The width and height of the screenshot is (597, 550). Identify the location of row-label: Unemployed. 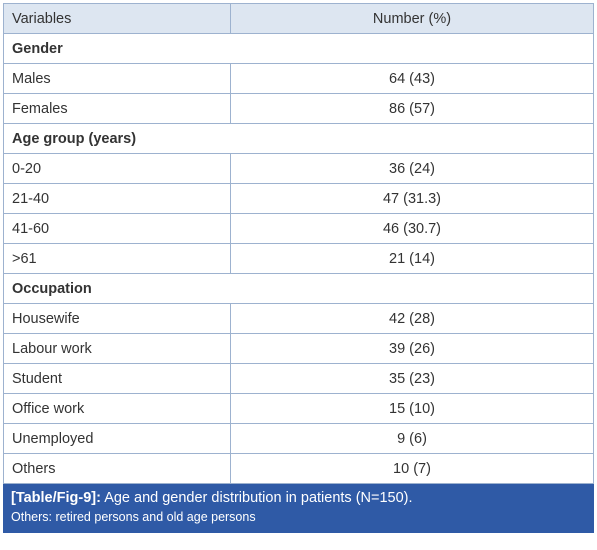
(117, 438).